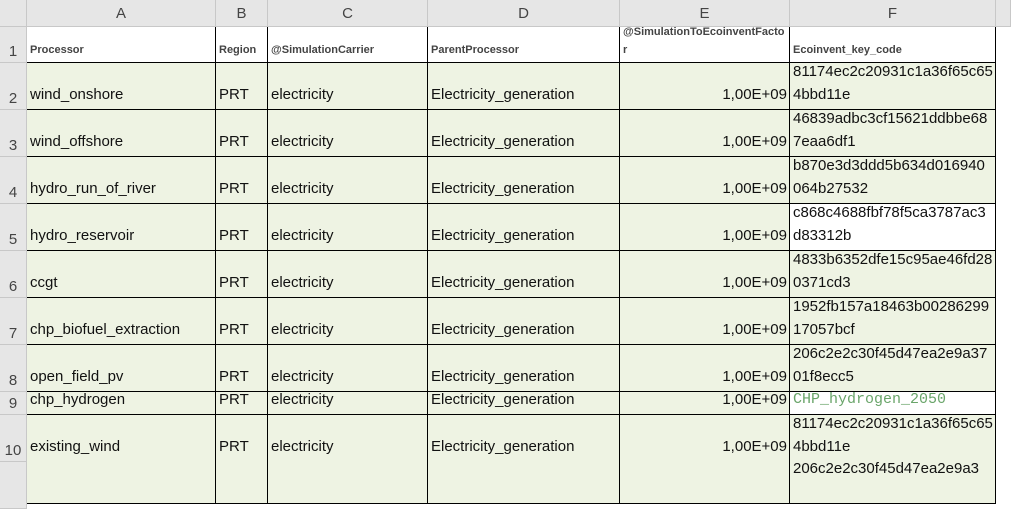  Describe the element at coordinates (242, 45) in the screenshot. I see `header-cell: Region` at that location.